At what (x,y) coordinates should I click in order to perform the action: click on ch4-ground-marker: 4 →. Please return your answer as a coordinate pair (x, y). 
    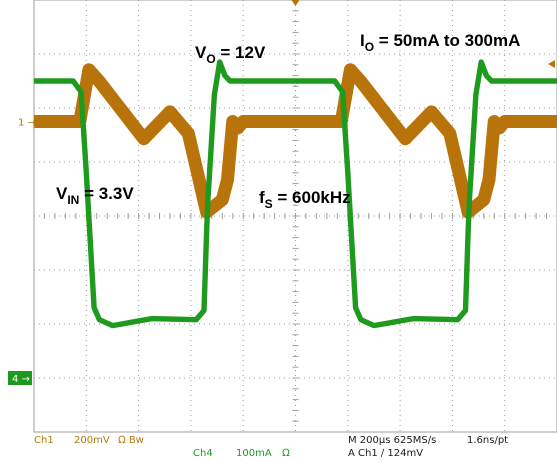
    Looking at the image, I should click on (21, 379).